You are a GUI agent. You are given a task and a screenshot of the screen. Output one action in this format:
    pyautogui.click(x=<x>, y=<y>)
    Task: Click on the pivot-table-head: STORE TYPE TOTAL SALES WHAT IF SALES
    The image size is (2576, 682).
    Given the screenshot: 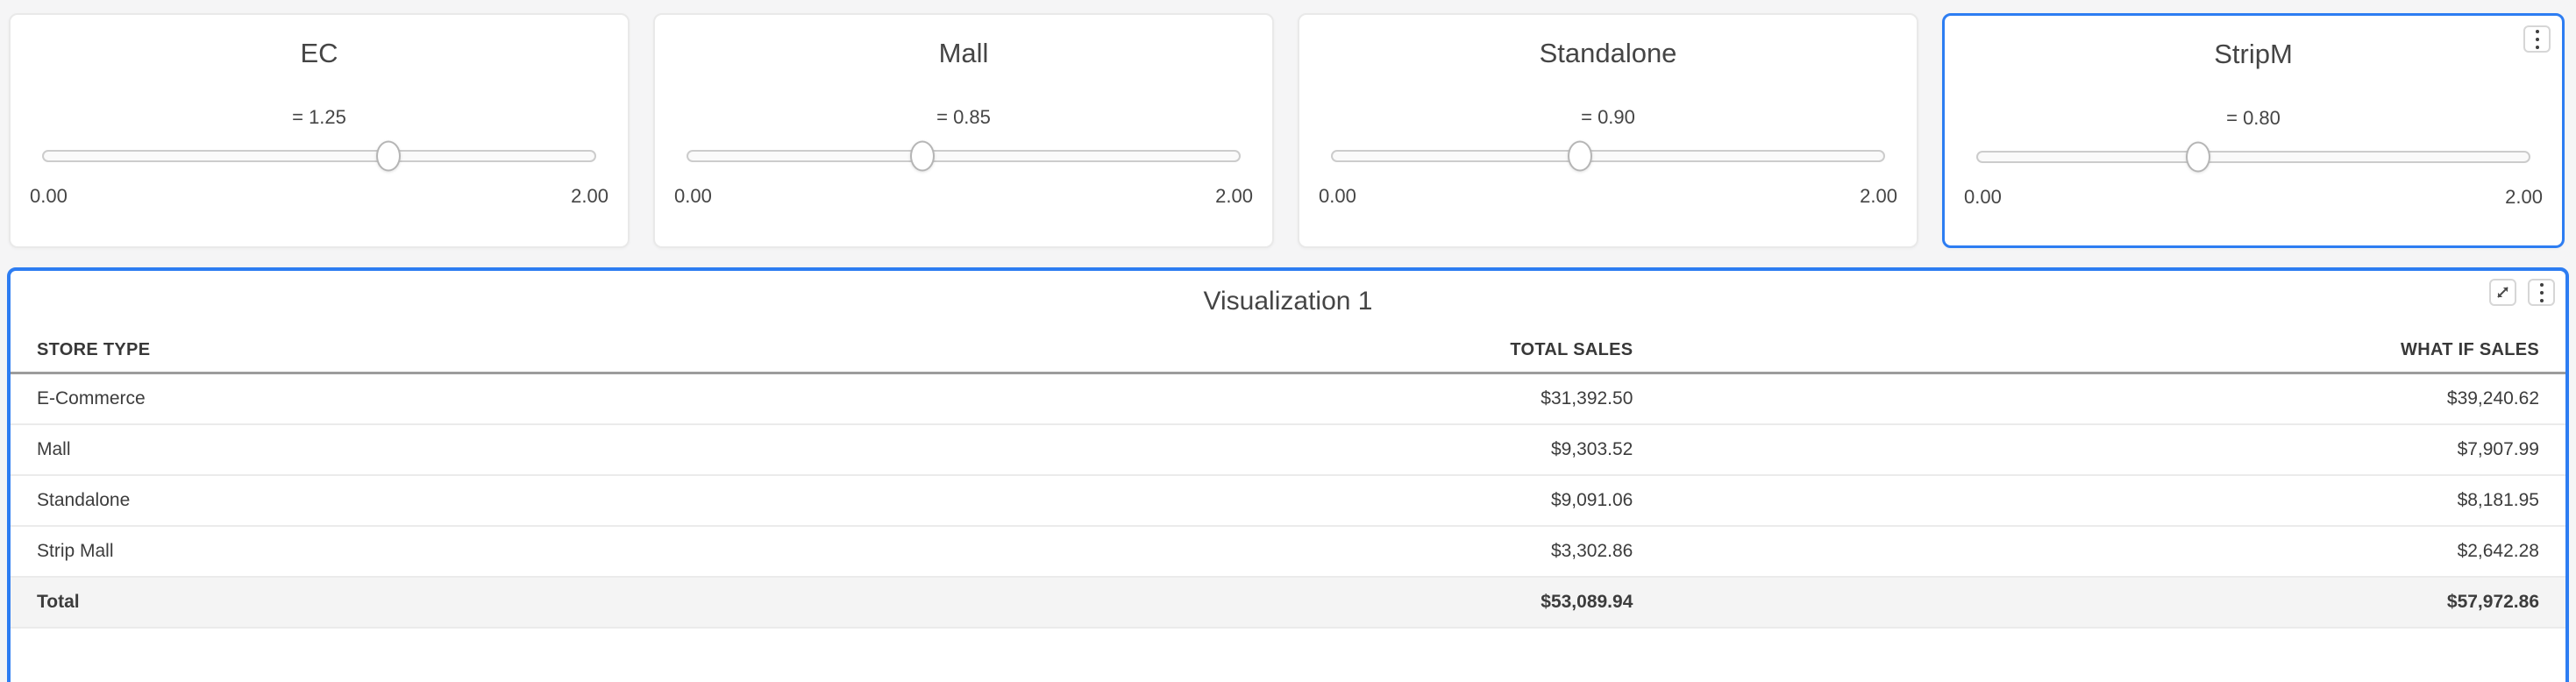 What is the action you would take?
    pyautogui.click(x=1288, y=351)
    